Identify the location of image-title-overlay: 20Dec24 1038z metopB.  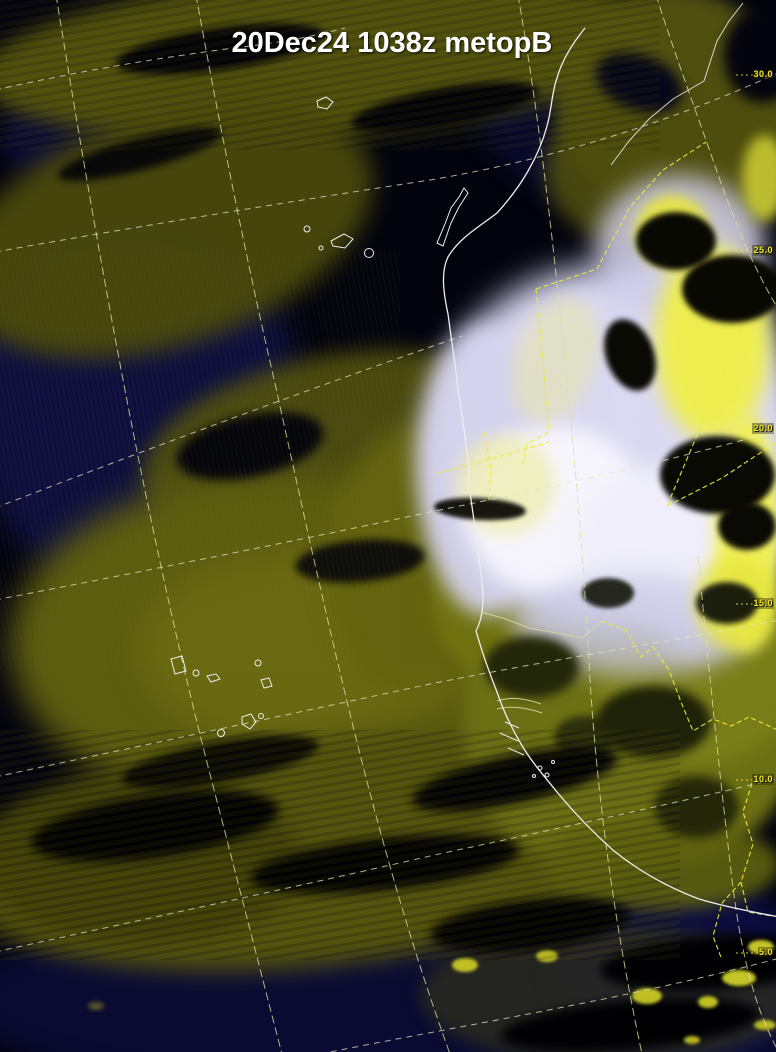
(392, 43).